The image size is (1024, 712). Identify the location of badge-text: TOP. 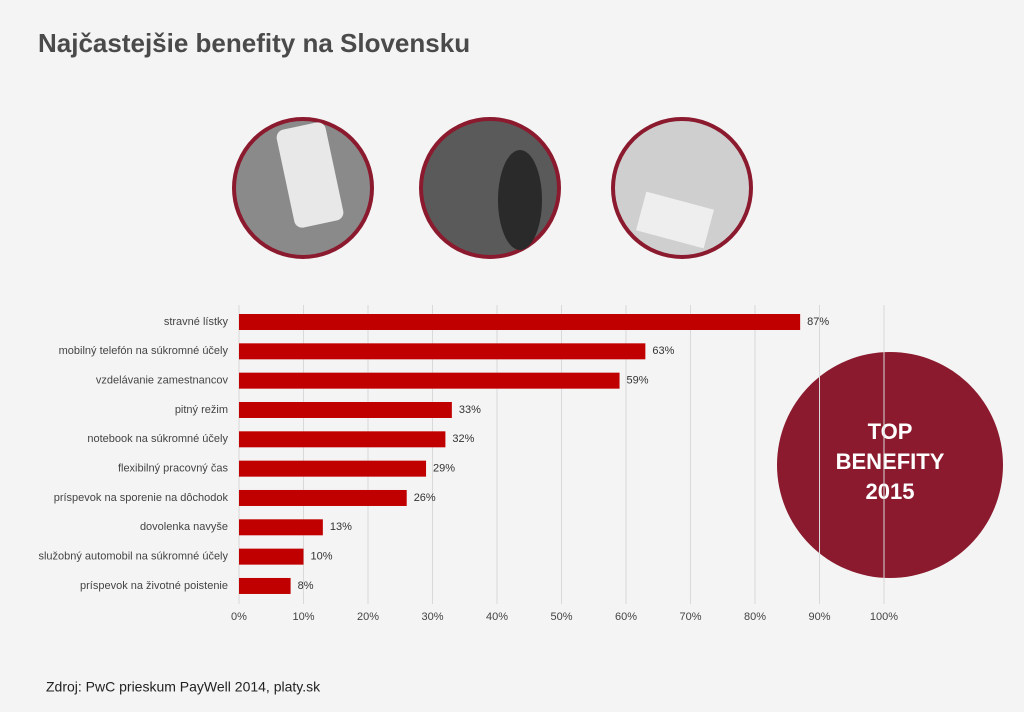
(890, 431).